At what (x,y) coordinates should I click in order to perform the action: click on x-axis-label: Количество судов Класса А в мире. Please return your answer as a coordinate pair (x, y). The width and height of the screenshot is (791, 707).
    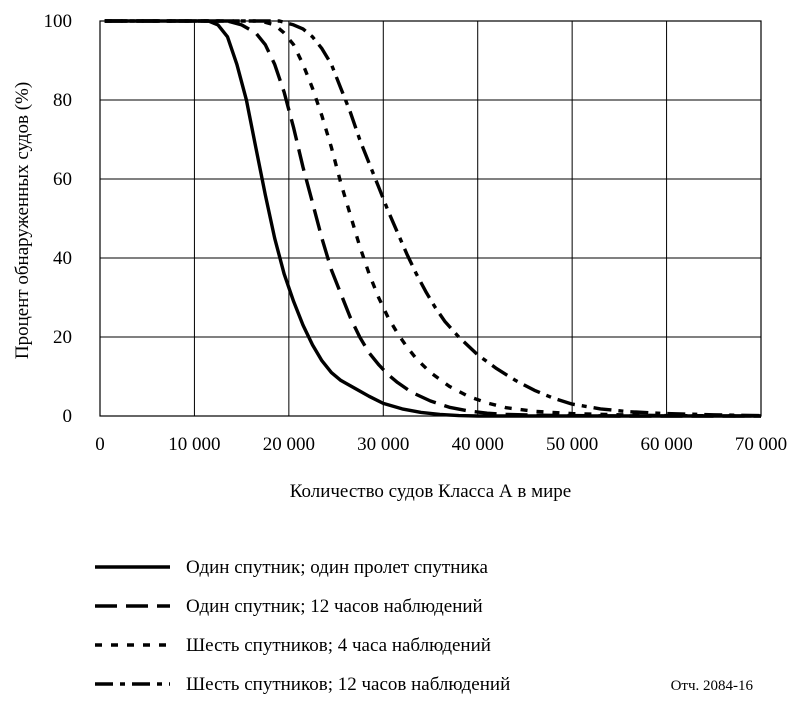
    Looking at the image, I should click on (430, 491).